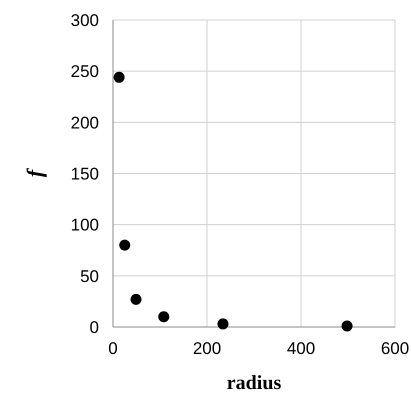 This screenshot has height=401, width=411. What do you see at coordinates (84, 72) in the screenshot?
I see `y-tick-label: 250` at bounding box center [84, 72].